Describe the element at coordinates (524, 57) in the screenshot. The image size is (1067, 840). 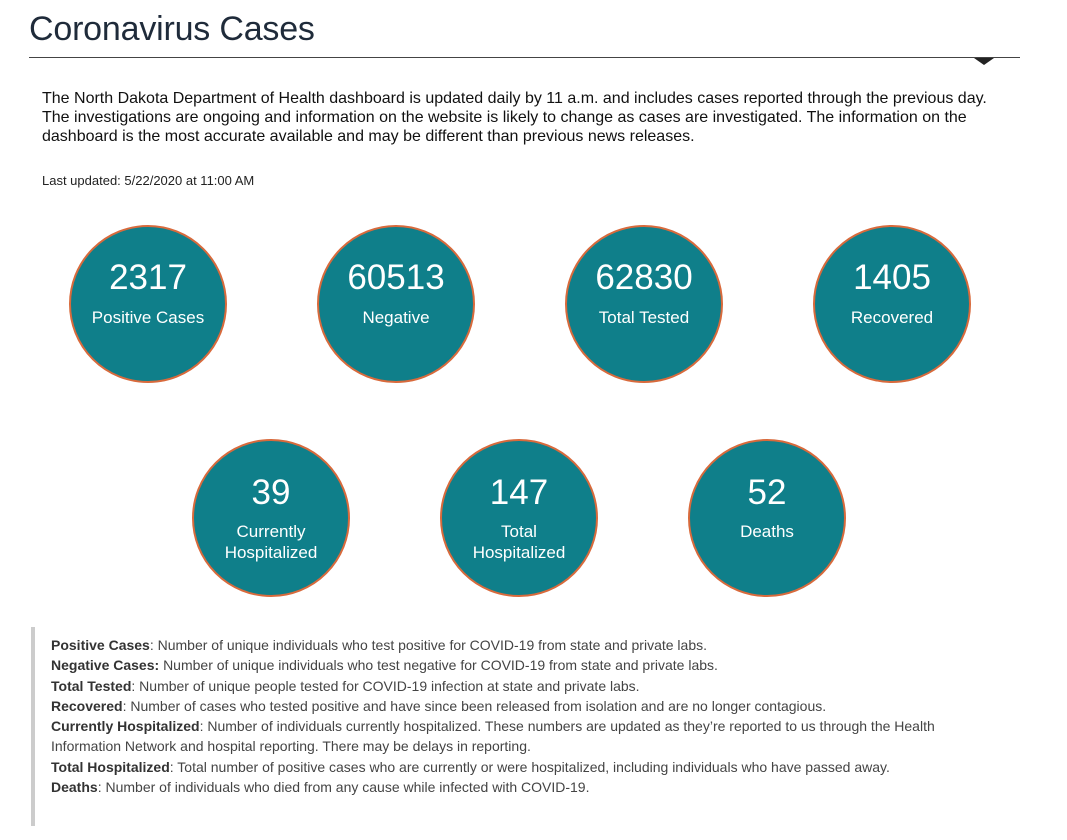
I see `title-divider` at that location.